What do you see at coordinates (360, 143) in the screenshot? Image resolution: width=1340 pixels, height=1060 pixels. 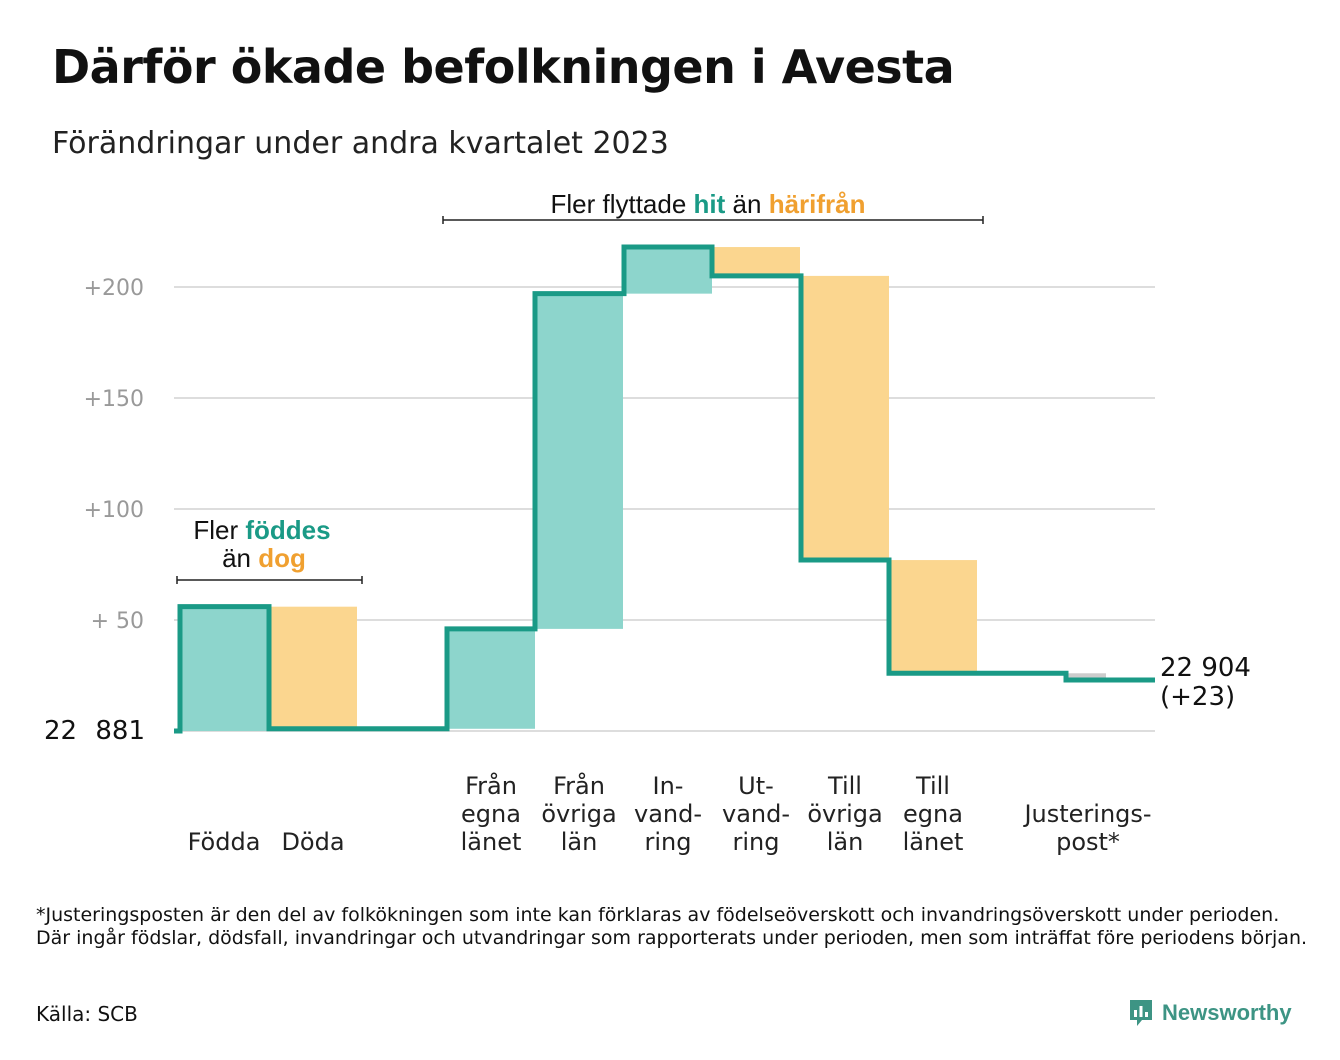 I see `chart-subtitle: Förändringar under andra kvartalet 2023` at bounding box center [360, 143].